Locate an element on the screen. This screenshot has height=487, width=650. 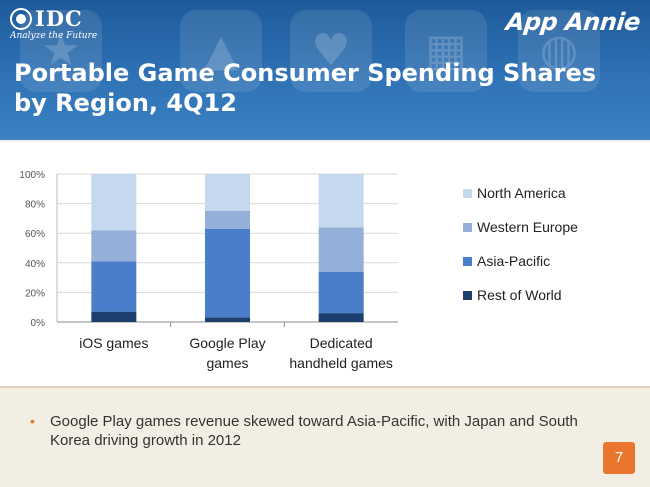
y-tick-label: 20% is located at coordinates (35, 293).